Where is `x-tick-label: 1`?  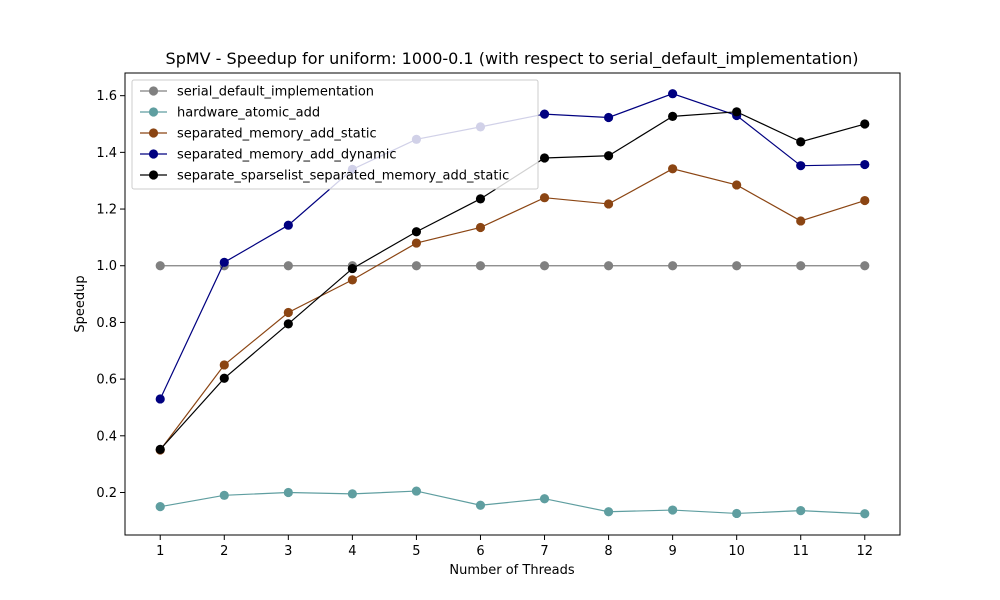
x-tick-label: 1 is located at coordinates (160, 551).